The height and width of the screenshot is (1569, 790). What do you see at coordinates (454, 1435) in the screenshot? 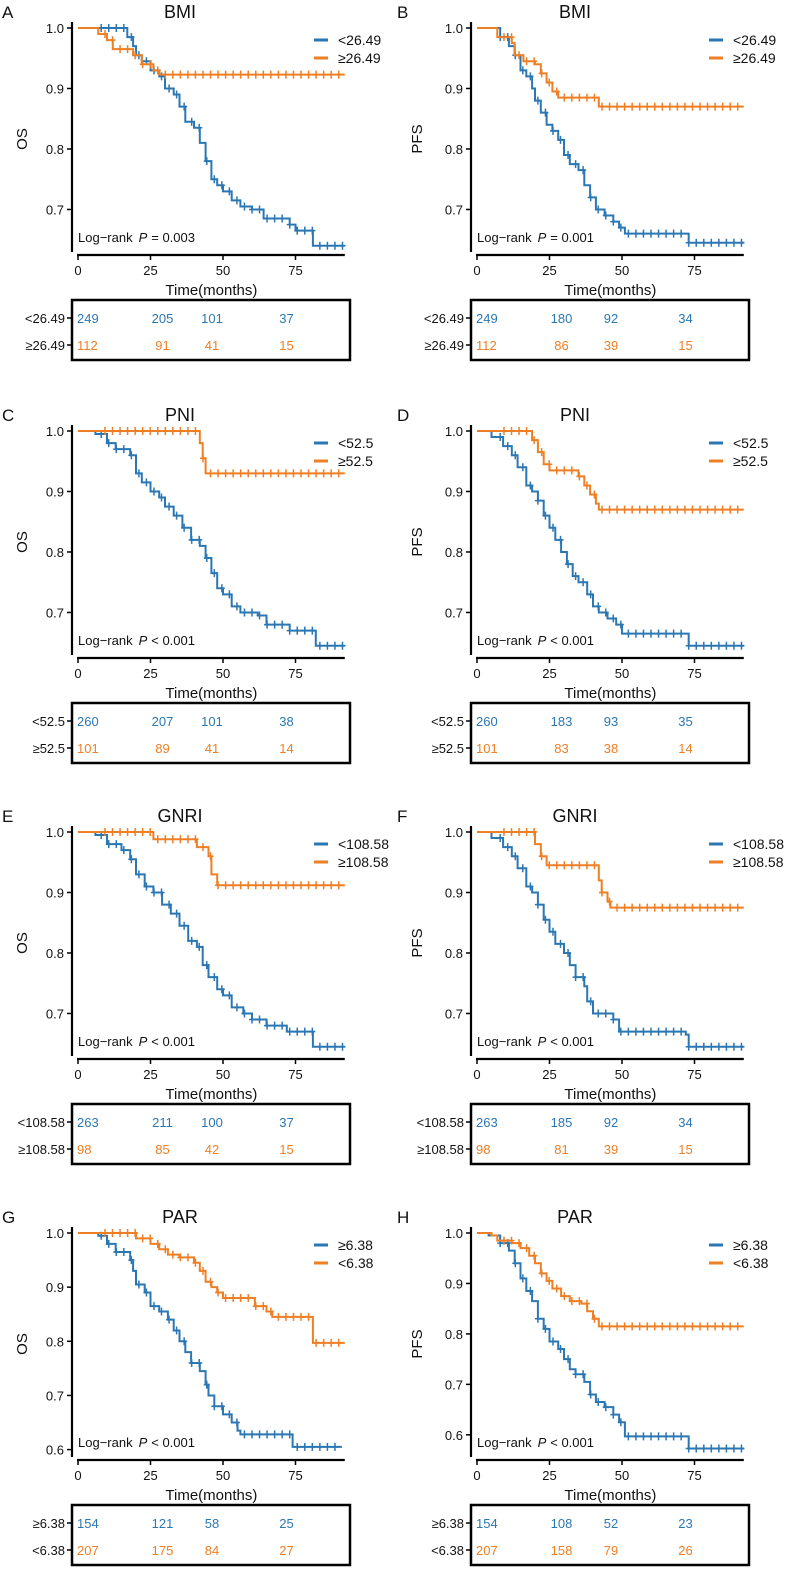
I see `y-tick-label: 0.6` at bounding box center [454, 1435].